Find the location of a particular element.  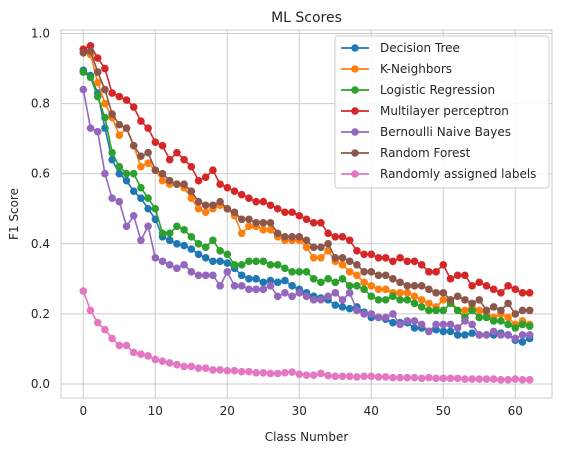

y-tick-label: 0.8 is located at coordinates (40, 104).